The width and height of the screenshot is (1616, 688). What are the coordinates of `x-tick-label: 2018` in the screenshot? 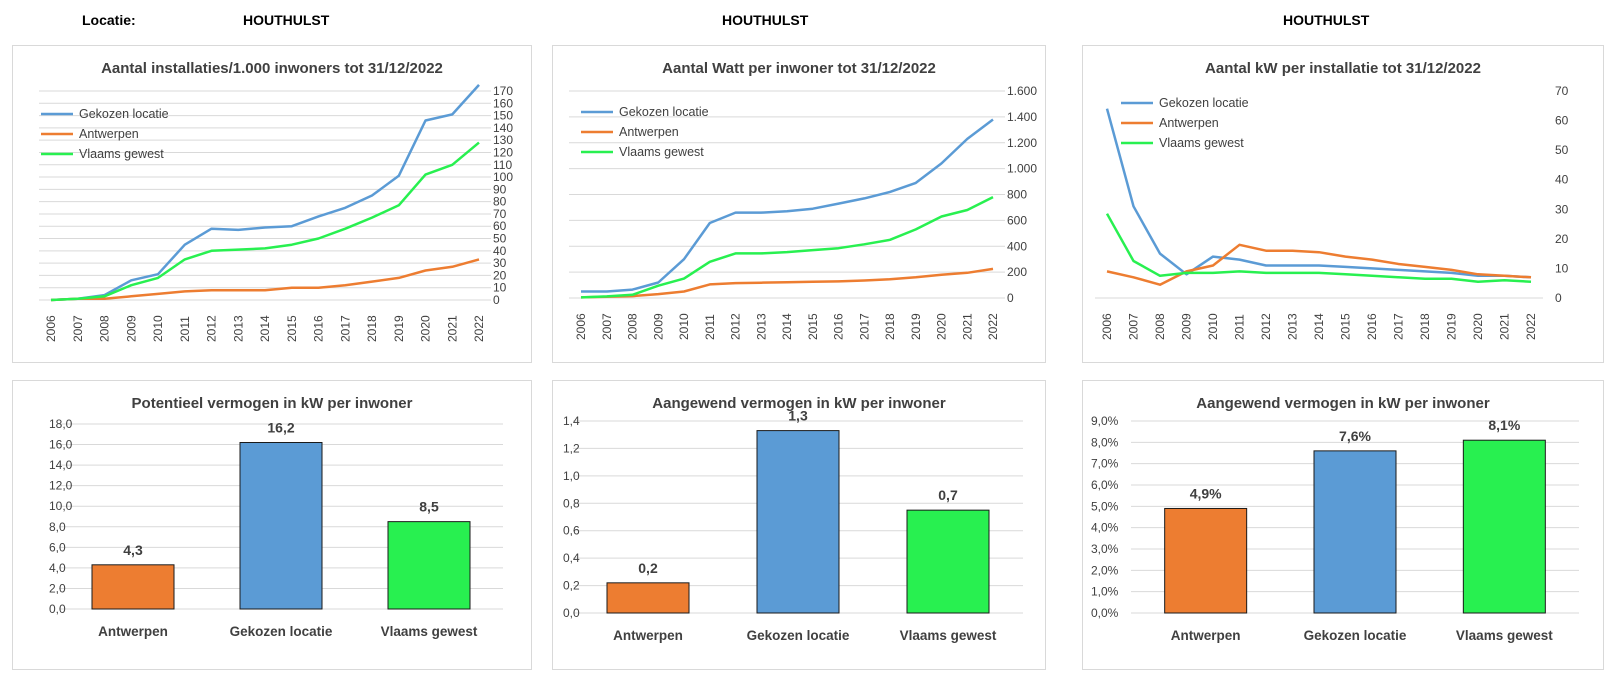 It's located at (372, 328).